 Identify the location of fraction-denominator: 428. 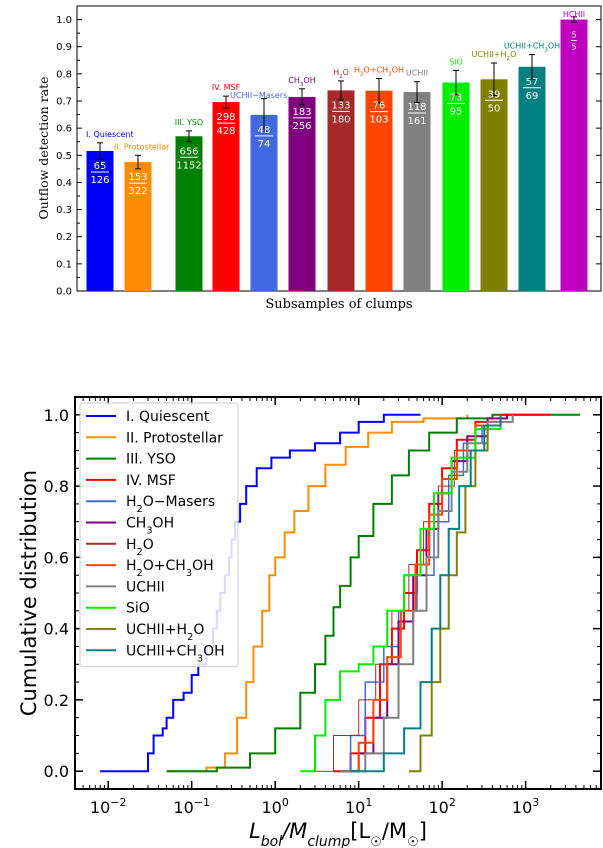
(225, 131).